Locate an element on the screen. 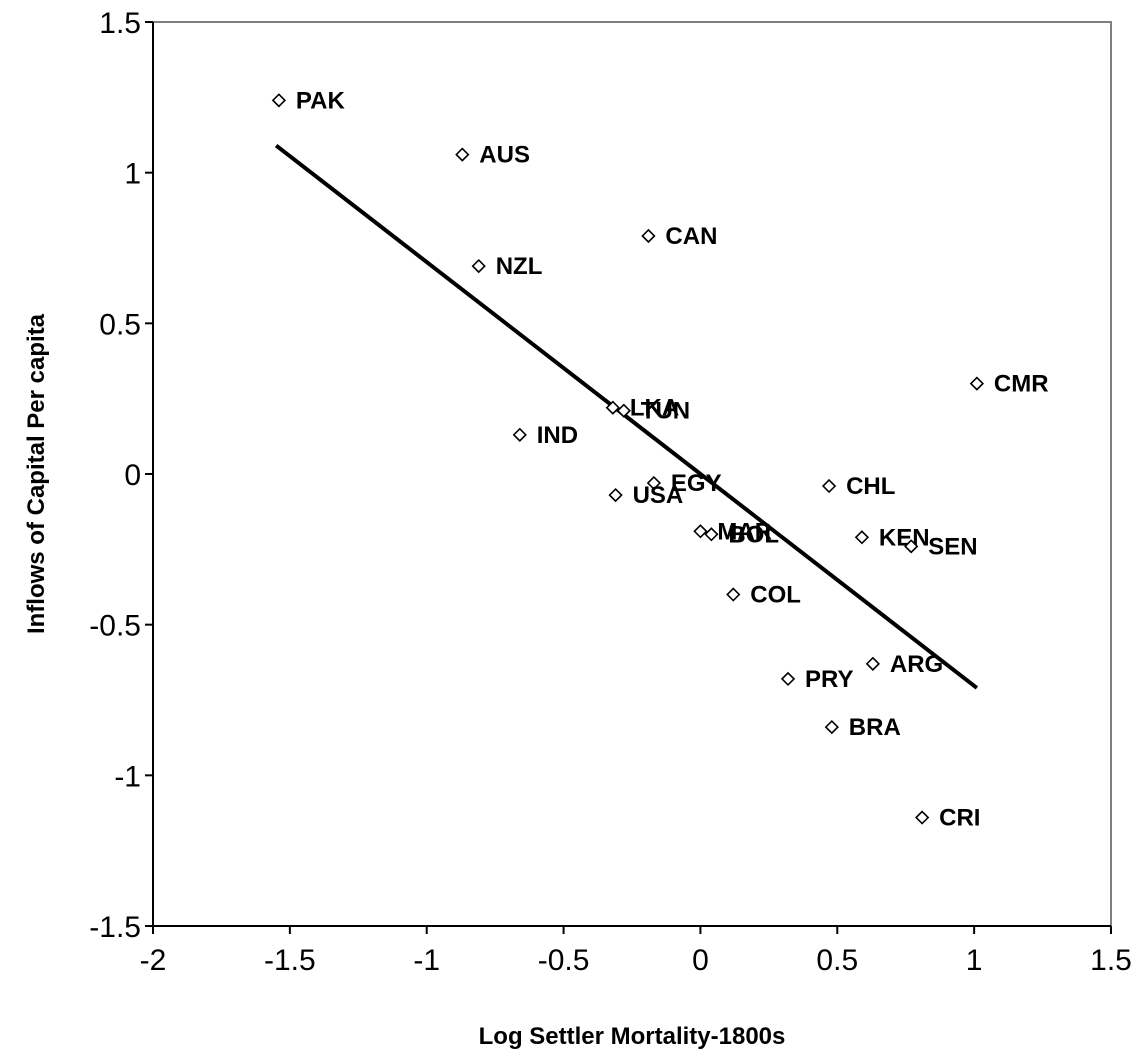 This screenshot has height=1059, width=1144. data-point-cmr is located at coordinates (977, 383).